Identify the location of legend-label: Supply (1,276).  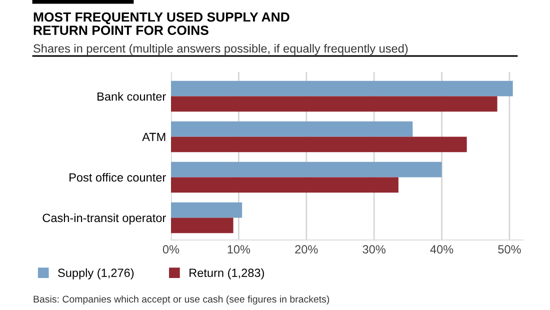
(96, 274).